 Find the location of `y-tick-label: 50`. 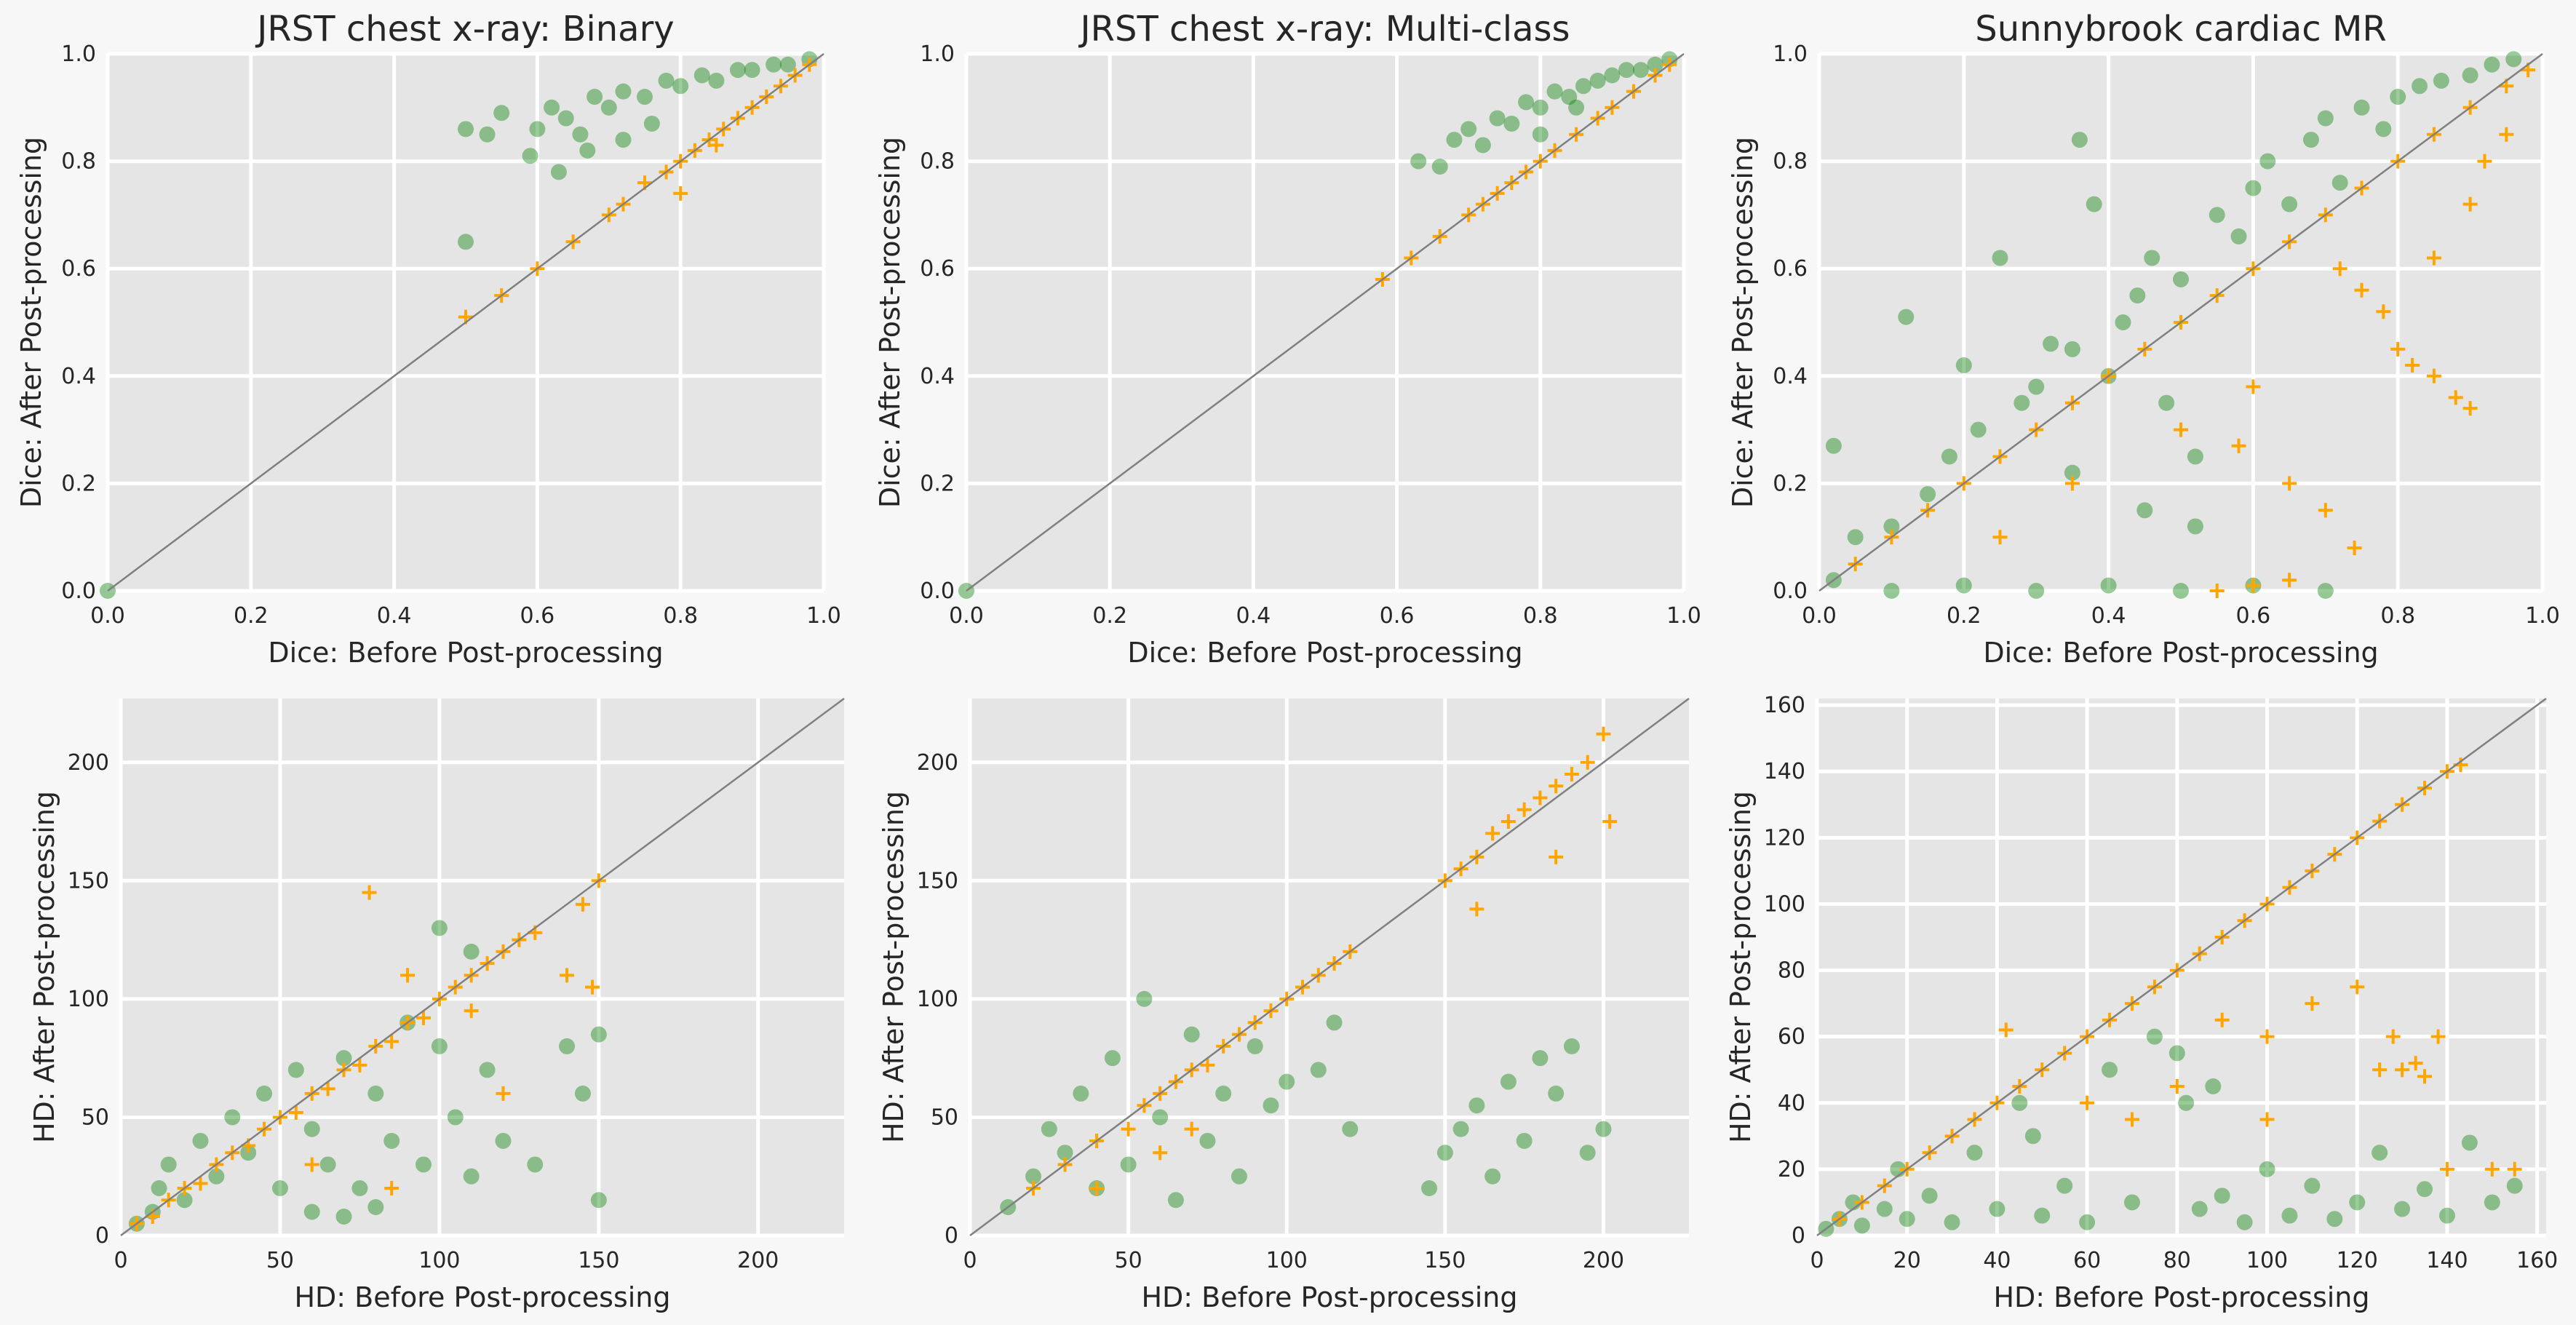

y-tick-label: 50 is located at coordinates (95, 1117).